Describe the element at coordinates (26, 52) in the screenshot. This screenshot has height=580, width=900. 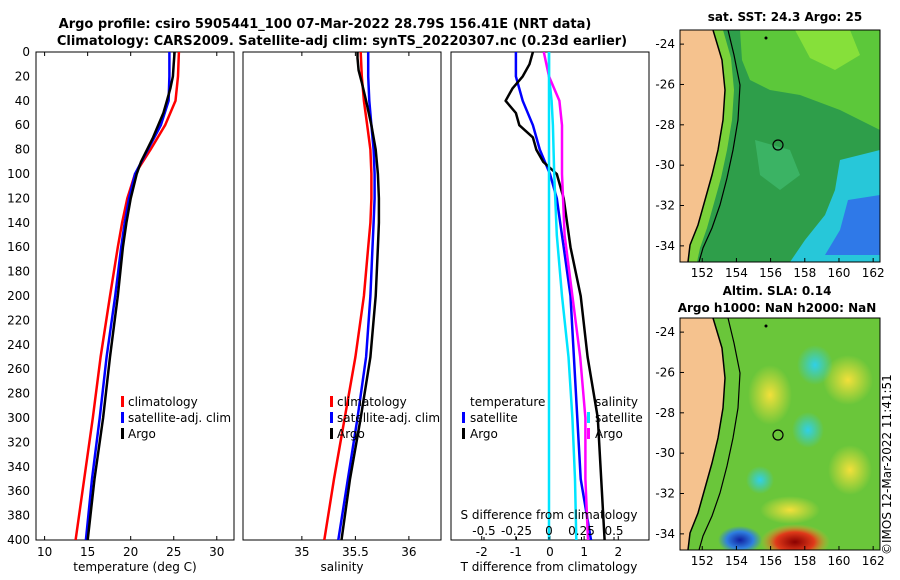
I see `depth-tick-label: 0` at that location.